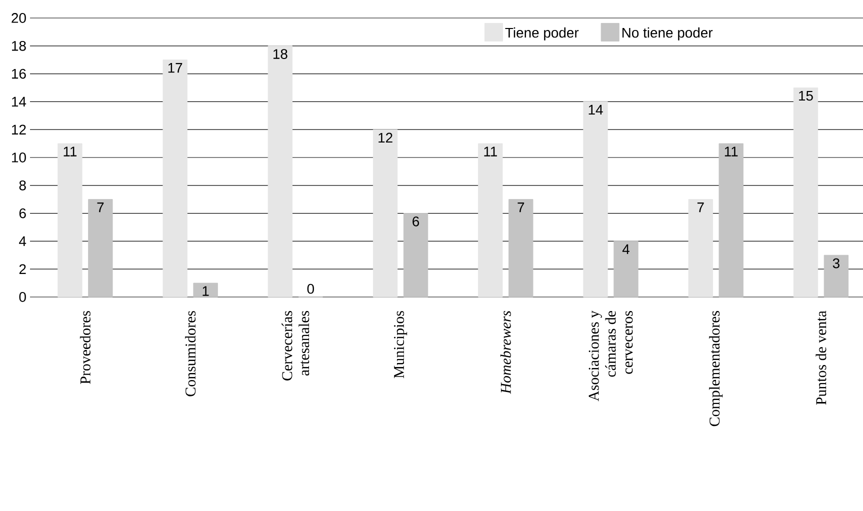 The image size is (863, 511). Describe the element at coordinates (19, 73) in the screenshot. I see `y-tick-label: 16` at that location.